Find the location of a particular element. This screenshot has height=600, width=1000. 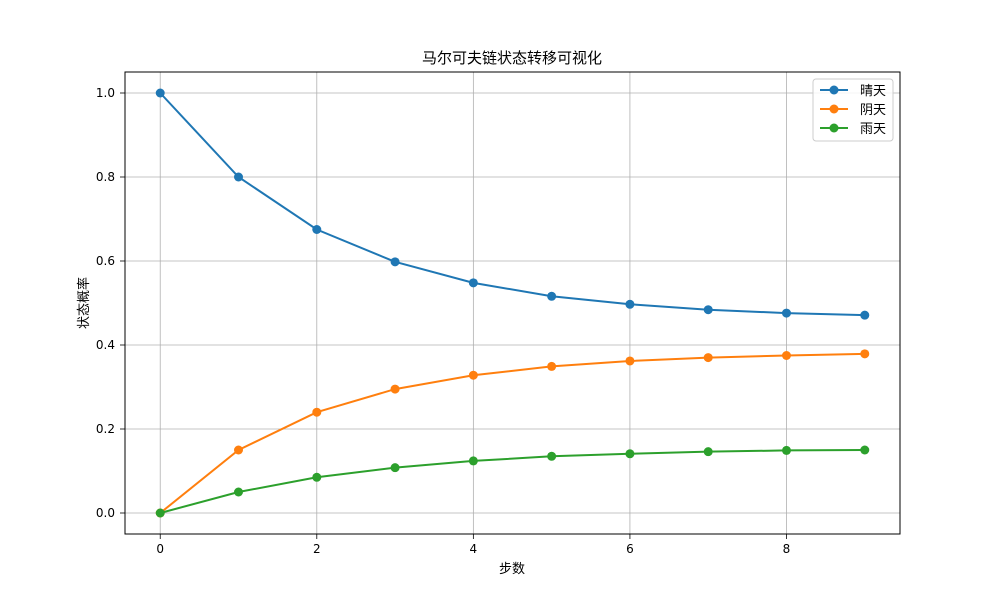

x-tick-label: 0 is located at coordinates (160, 549).